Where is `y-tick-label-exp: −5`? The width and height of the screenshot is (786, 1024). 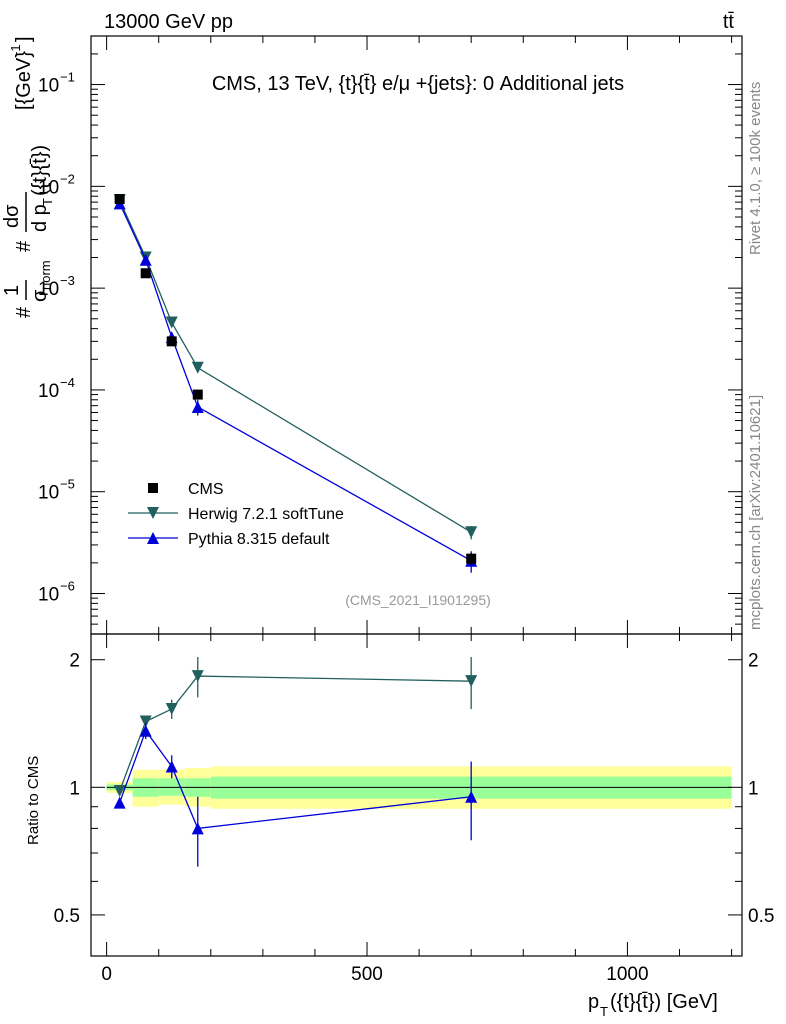 y-tick-label-exp: −5 is located at coordinates (67, 484).